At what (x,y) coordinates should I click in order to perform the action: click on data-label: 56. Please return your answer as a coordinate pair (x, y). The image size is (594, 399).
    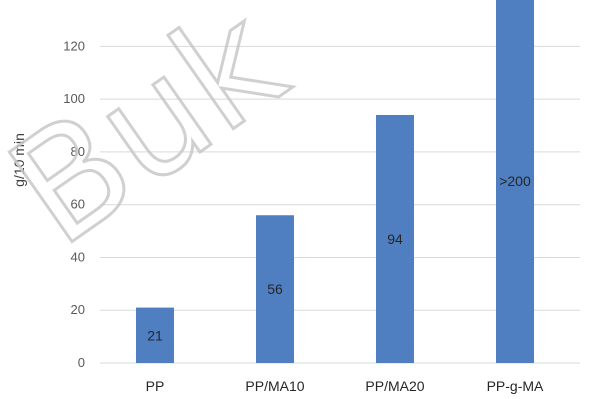
    Looking at the image, I should click on (275, 289).